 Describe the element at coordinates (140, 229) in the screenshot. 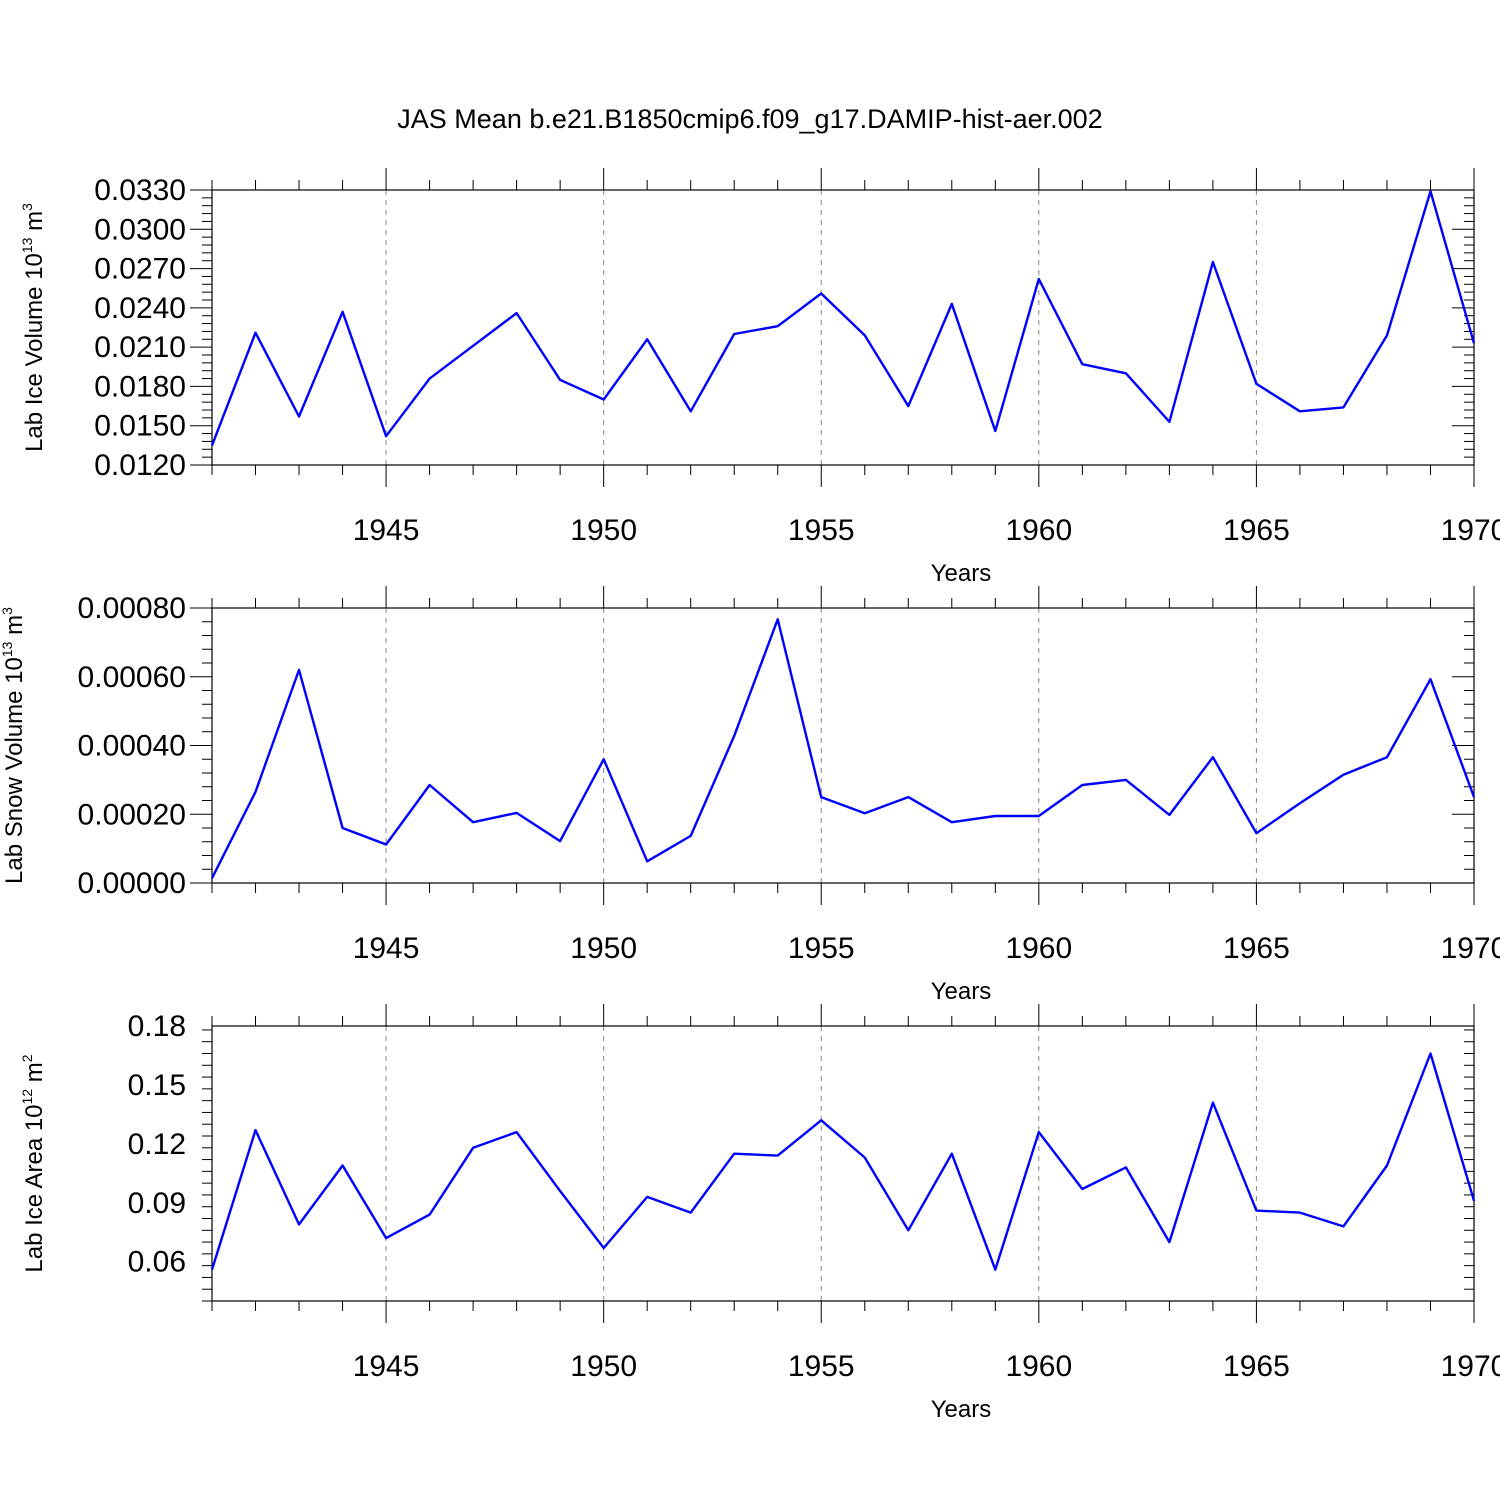

I see `y-tick-label: 0.0300` at that location.